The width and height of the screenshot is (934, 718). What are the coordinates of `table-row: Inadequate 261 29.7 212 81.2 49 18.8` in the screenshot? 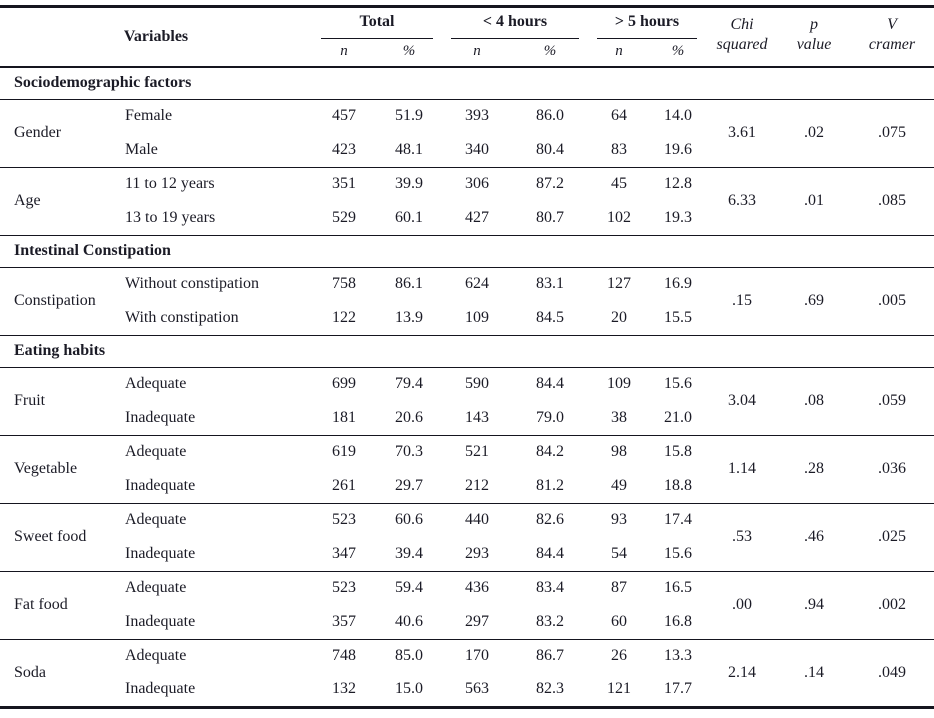 It's located at (467, 486).